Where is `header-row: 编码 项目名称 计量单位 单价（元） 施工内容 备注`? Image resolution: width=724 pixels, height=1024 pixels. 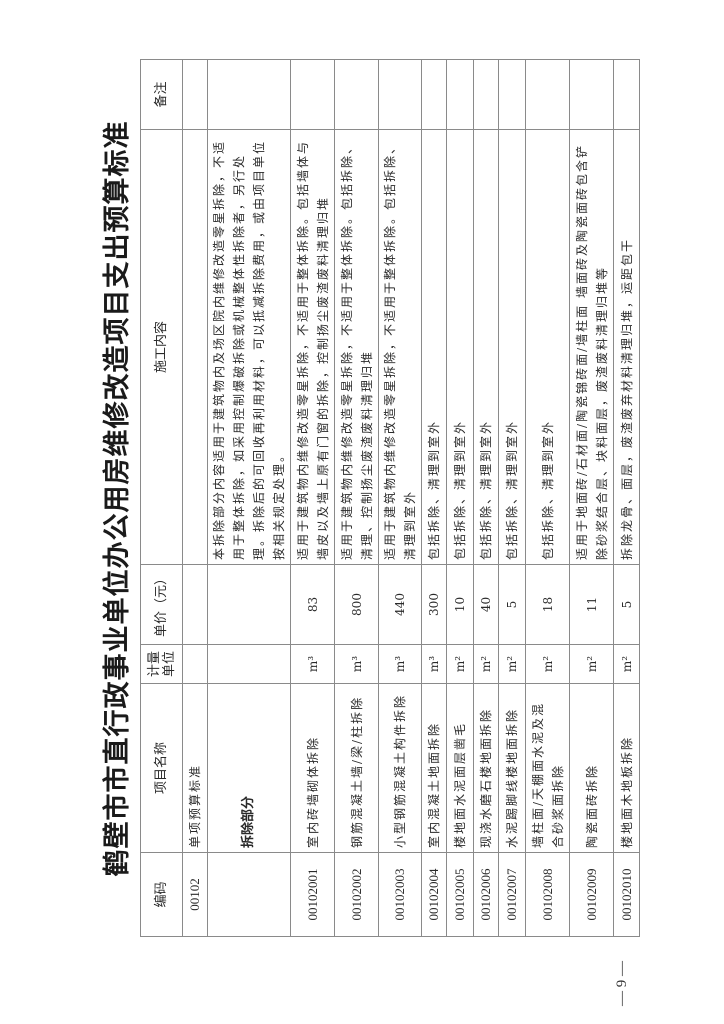 header-row: 编码 项目名称 计量单位 单价（元） 施工内容 备注 is located at coordinates (161, 498).